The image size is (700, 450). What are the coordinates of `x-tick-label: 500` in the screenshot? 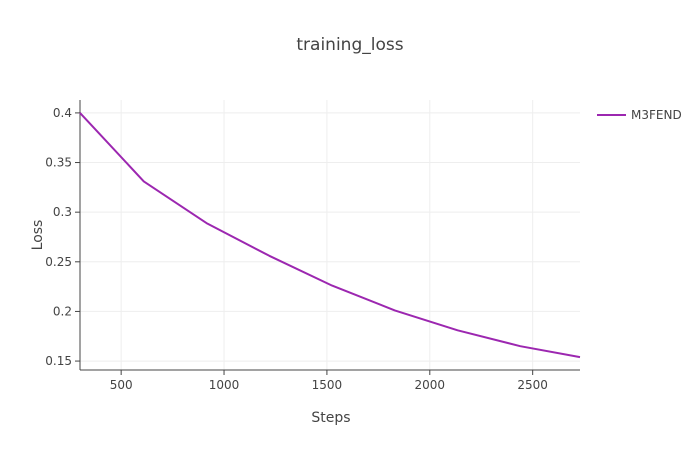 It's located at (121, 385).